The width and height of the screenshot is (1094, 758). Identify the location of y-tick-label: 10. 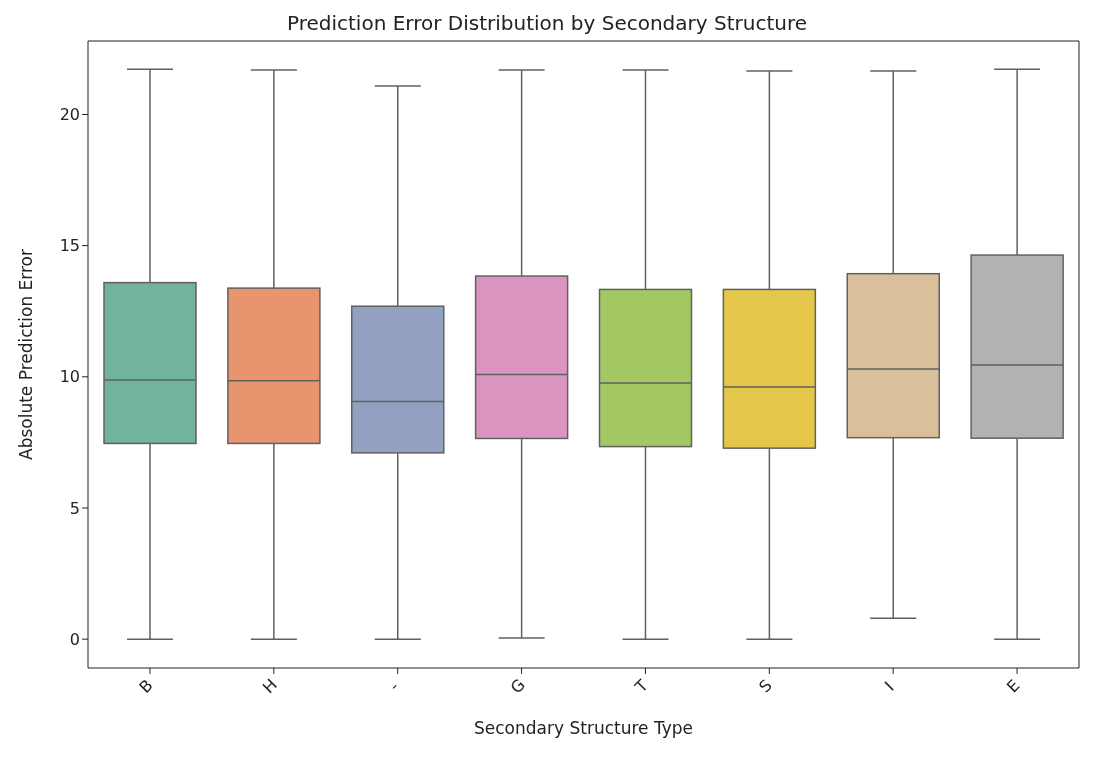
(69, 377).